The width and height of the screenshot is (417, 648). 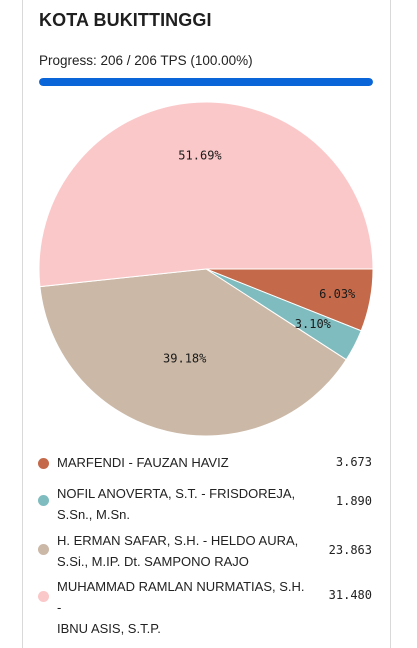 I want to click on pie-percent-label: 39.18%, so click(x=185, y=358).